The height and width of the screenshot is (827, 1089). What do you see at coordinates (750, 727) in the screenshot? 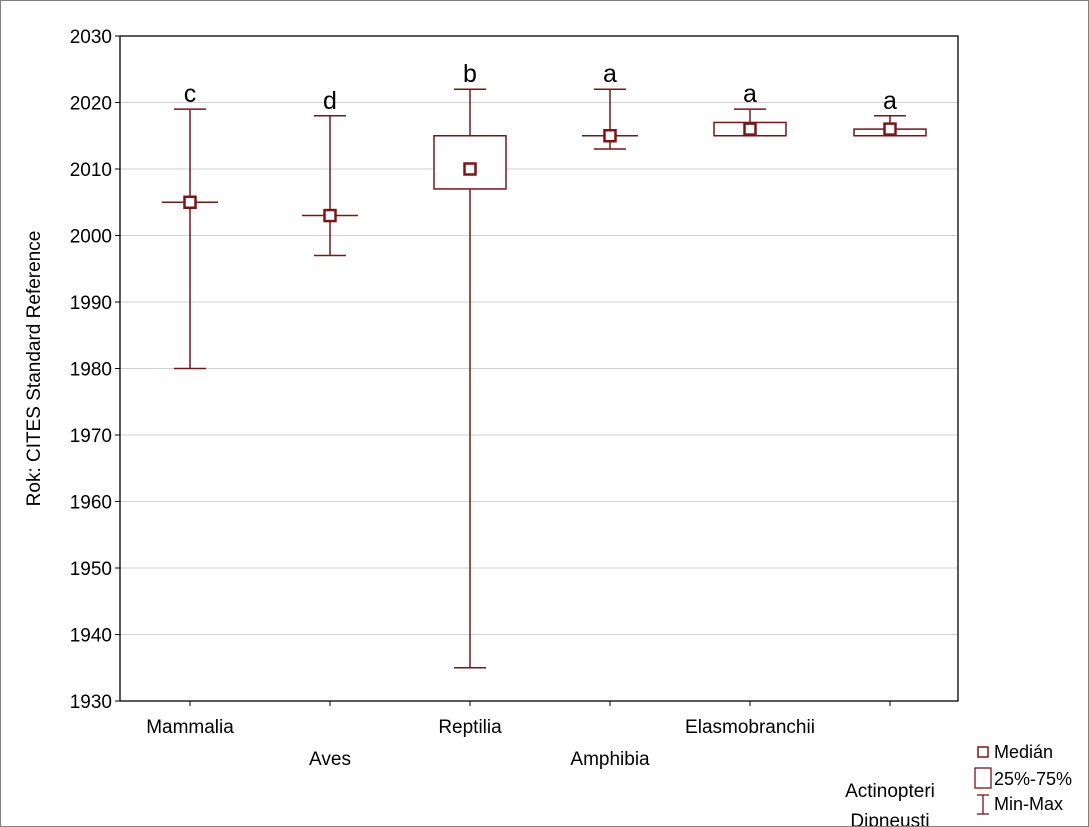
I see `x-category-label: Elasmobranchii` at bounding box center [750, 727].